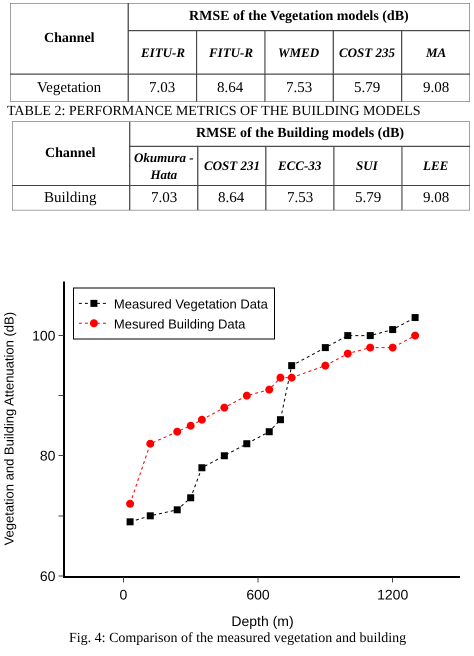 Image resolution: width=474 pixels, height=656 pixels. I want to click on x-tick-label: MA, so click(436, 52).